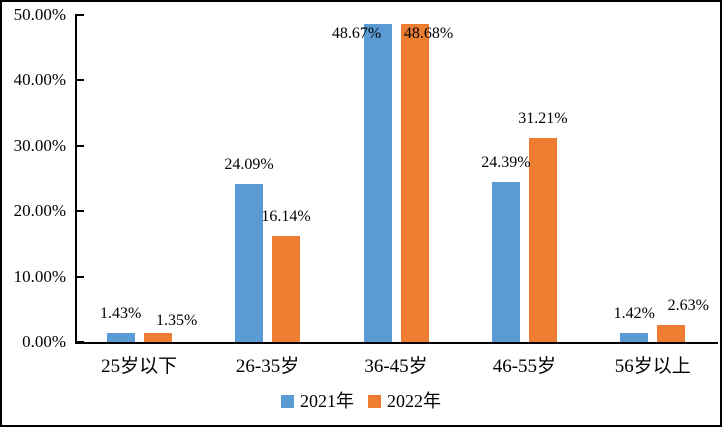 The height and width of the screenshot is (427, 722). Describe the element at coordinates (249, 165) in the screenshot. I see `data-label-2021年-26-35岁: 24.09%` at that location.